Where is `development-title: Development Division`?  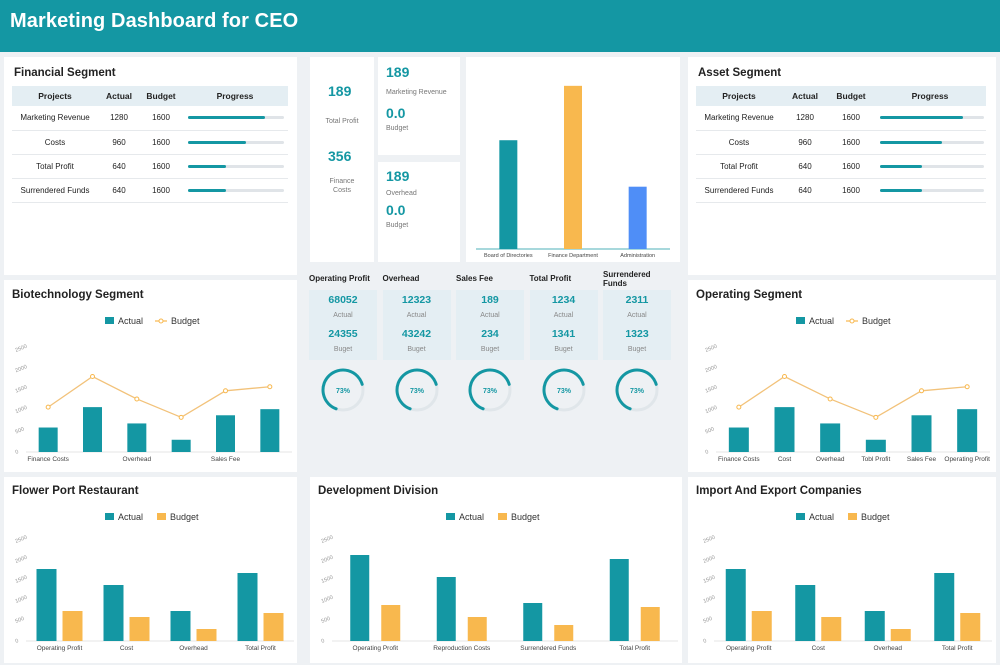
development-title: Development Division is located at coordinates (378, 491).